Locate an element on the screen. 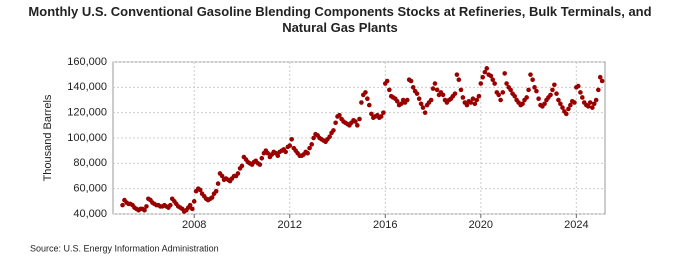 The width and height of the screenshot is (675, 275). y-tick-label: 160,000 is located at coordinates (87, 62).